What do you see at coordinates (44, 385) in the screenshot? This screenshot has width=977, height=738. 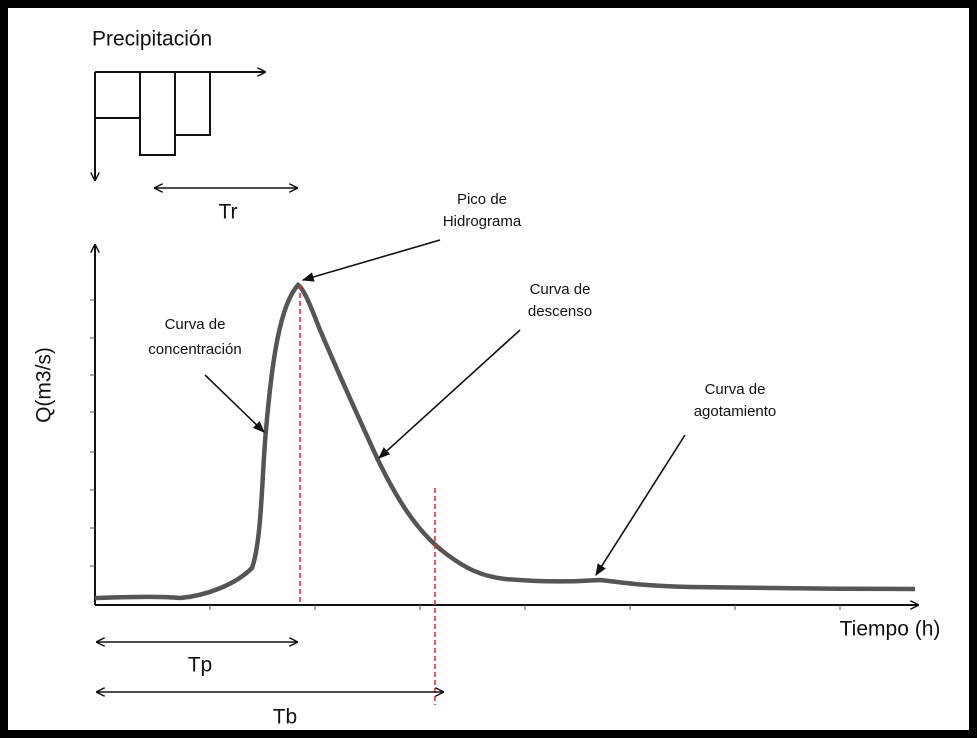 I see `y-axis-label: Q(m3/s)` at bounding box center [44, 385].